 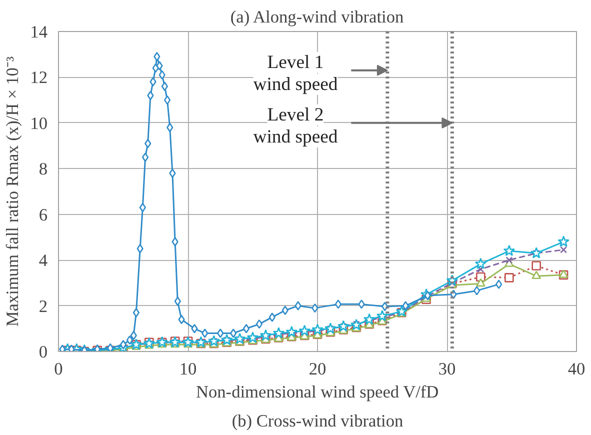 I want to click on x-tick-label: 40, so click(x=577, y=369).